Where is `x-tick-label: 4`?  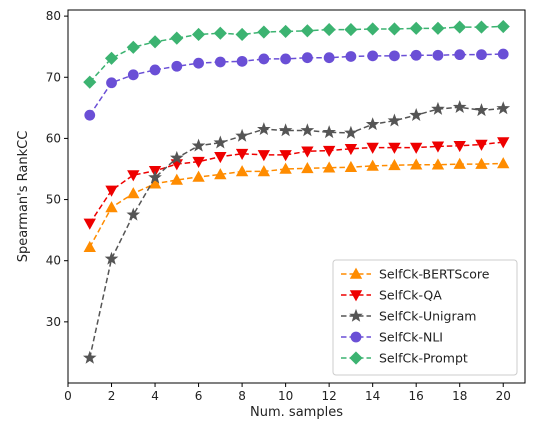
x-tick-label: 4 is located at coordinates (155, 396).